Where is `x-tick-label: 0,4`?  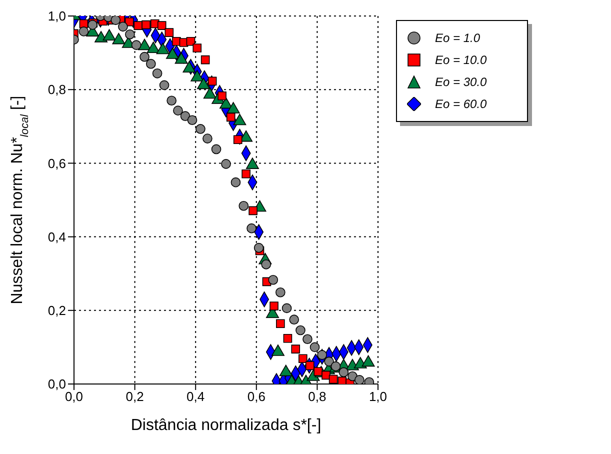 x-tick-label: 0,4 is located at coordinates (195, 396).